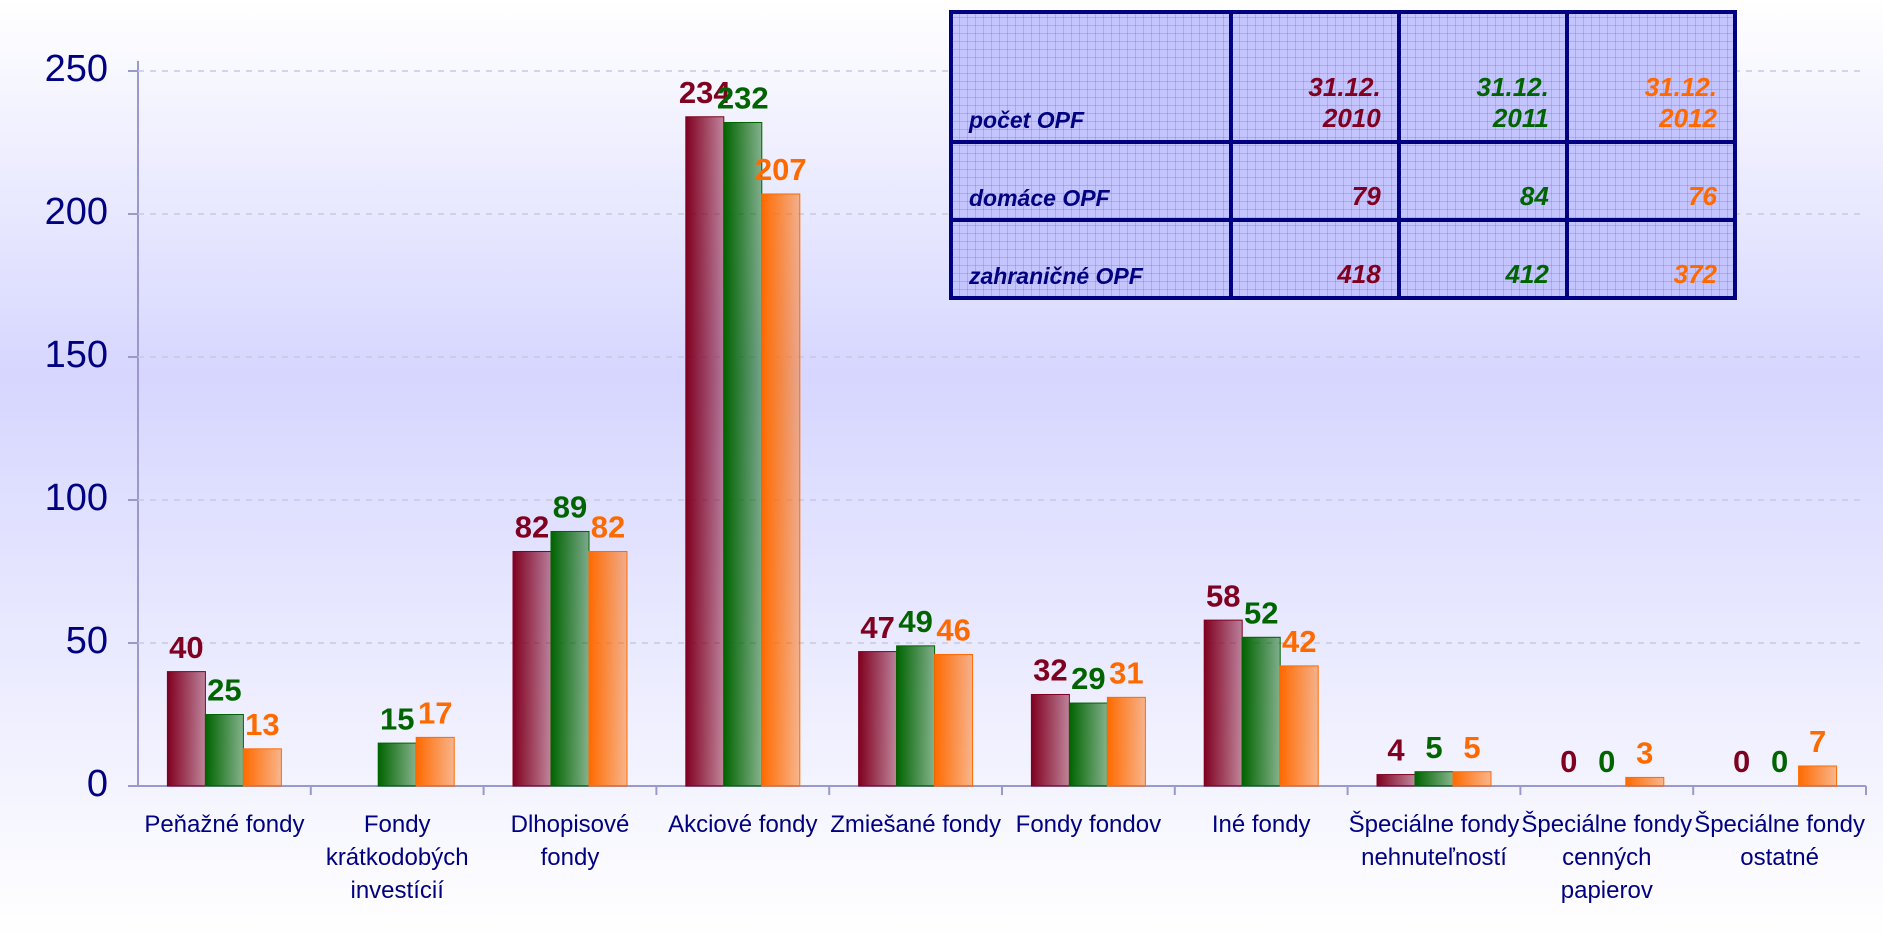  What do you see at coordinates (1088, 678) in the screenshot?
I see `data-label: 29` at bounding box center [1088, 678].